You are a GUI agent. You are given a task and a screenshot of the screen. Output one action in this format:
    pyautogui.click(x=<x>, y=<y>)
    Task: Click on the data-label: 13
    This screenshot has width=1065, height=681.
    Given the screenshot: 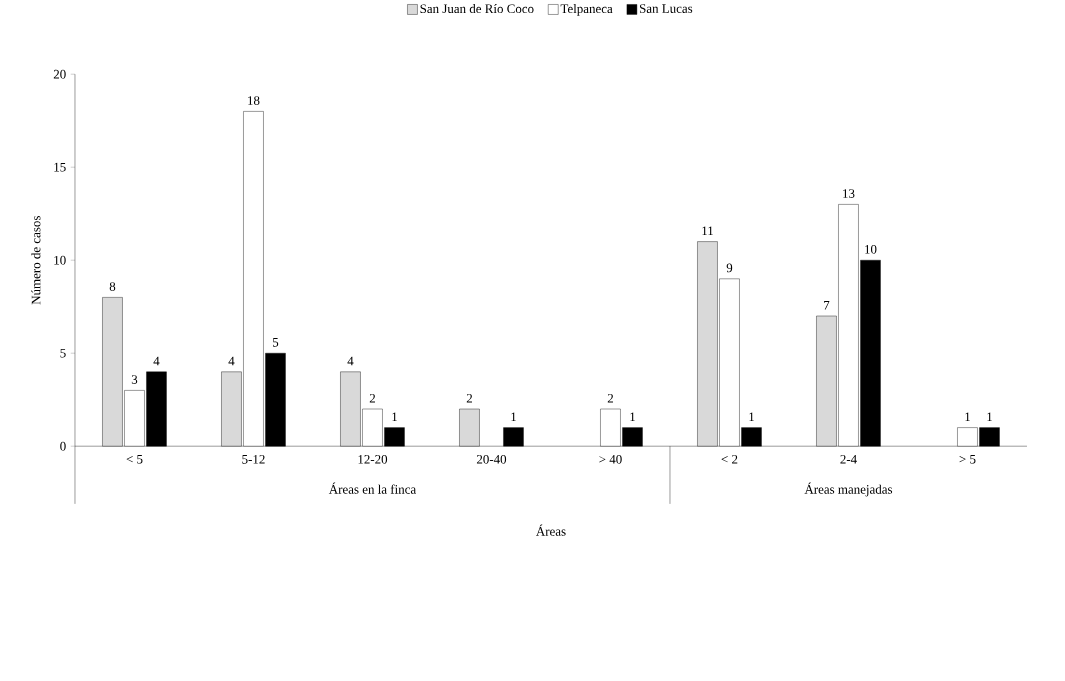 What is the action you would take?
    pyautogui.click(x=849, y=194)
    